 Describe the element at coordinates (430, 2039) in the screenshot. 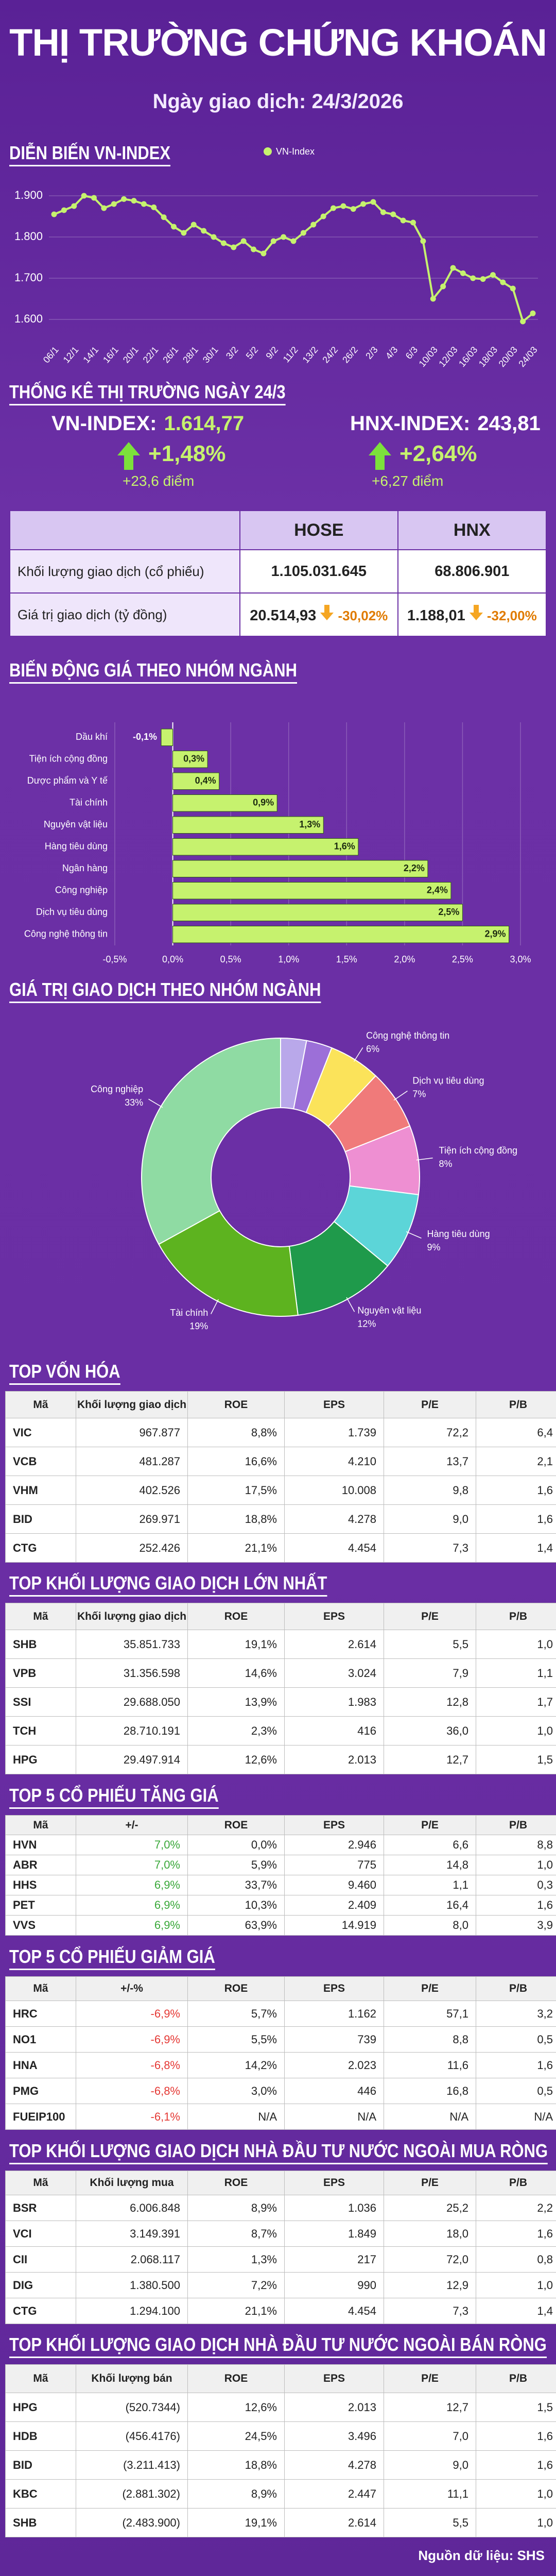

I see `cell: 8,8` at that location.